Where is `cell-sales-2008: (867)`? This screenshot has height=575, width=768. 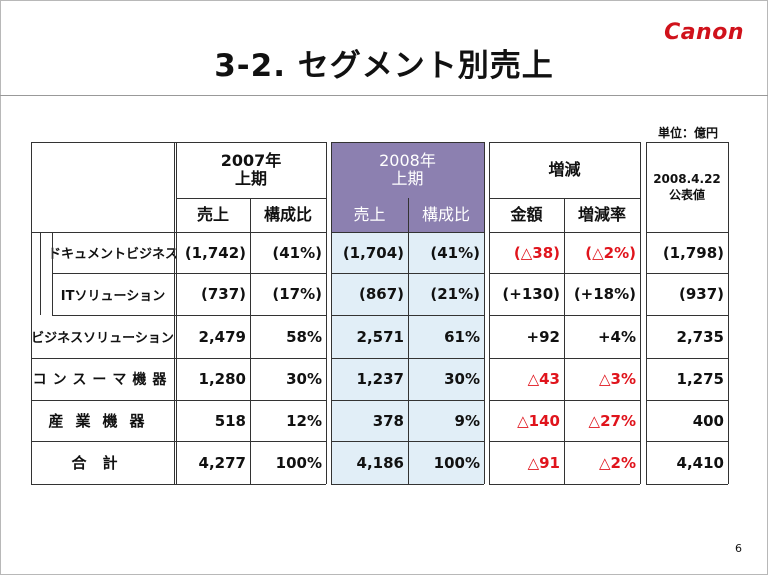 cell-sales-2008: (867) is located at coordinates (381, 294).